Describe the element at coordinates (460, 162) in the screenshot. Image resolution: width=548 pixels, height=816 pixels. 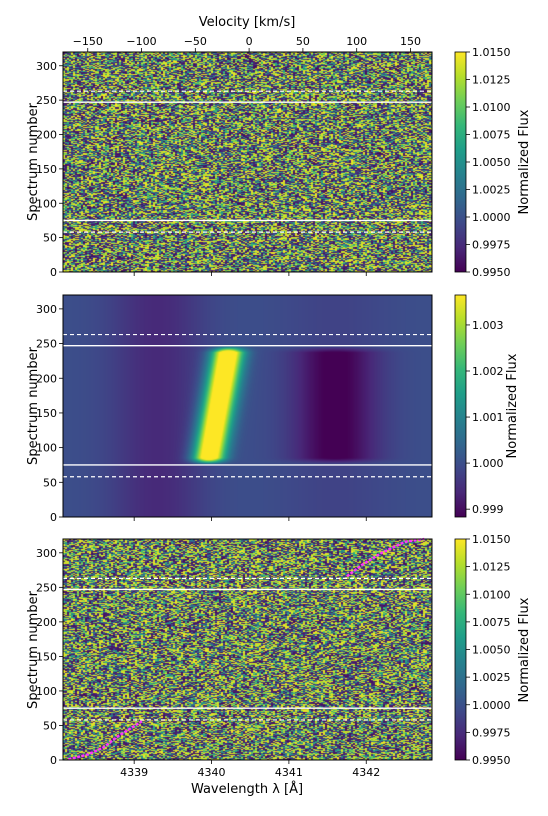
I see `colorbar-top` at that location.